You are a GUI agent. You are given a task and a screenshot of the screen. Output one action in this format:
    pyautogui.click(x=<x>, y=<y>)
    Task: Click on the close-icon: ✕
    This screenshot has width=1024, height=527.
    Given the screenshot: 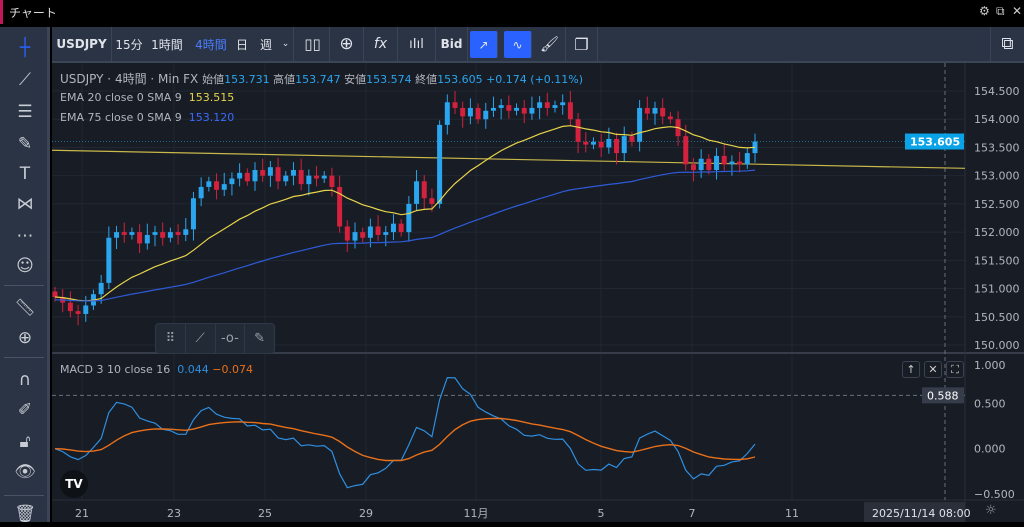 What is the action you would take?
    pyautogui.click(x=1017, y=11)
    